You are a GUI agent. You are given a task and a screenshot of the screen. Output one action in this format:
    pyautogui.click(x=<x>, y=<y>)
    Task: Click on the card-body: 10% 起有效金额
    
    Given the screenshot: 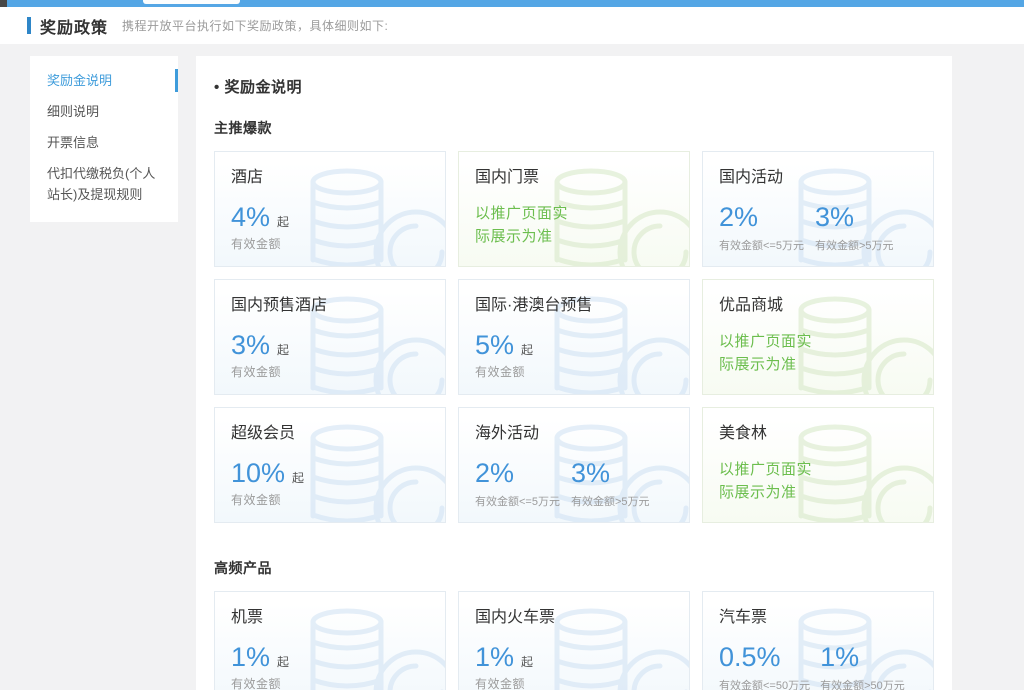 What is the action you would take?
    pyautogui.click(x=330, y=483)
    